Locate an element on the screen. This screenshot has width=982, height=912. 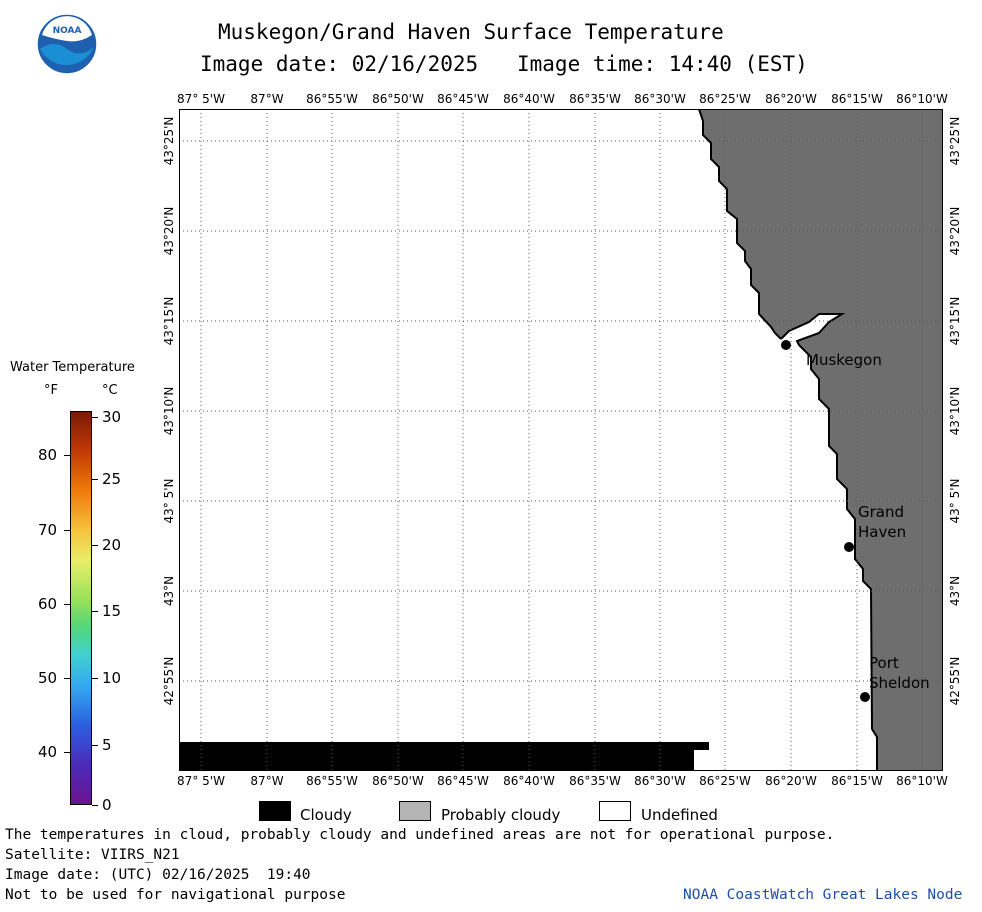
longitude-label-top: 86°15'W is located at coordinates (857, 99).